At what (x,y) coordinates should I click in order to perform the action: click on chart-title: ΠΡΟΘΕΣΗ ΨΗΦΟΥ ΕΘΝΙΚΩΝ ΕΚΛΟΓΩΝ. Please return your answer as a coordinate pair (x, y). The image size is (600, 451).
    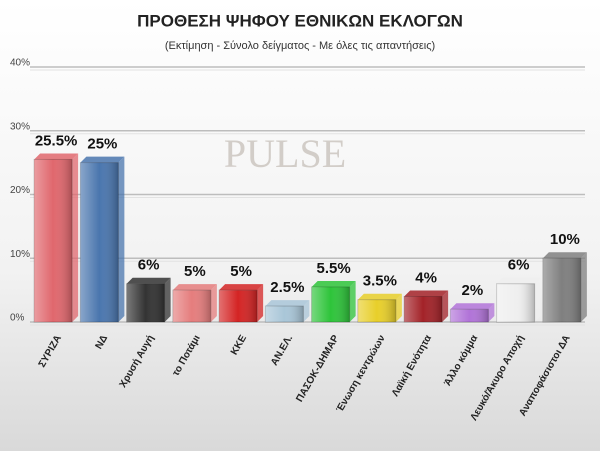
    Looking at the image, I should click on (300, 20).